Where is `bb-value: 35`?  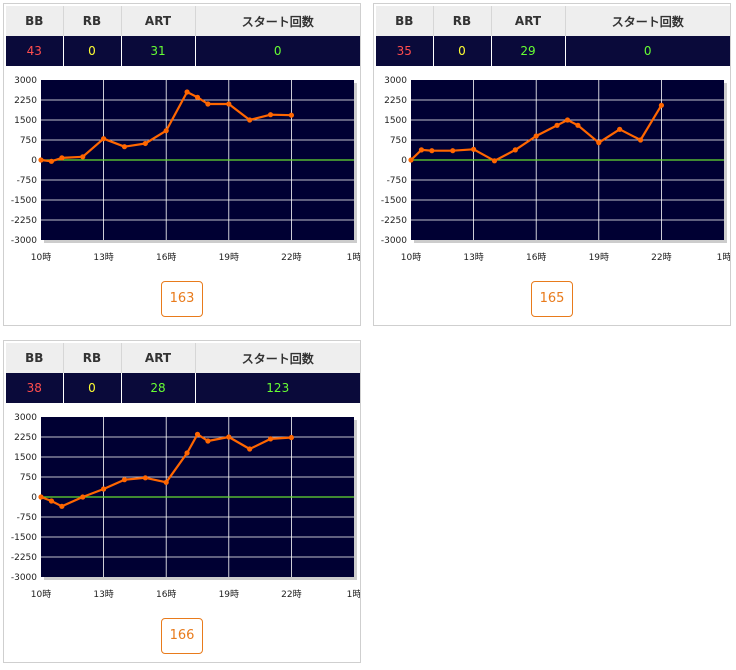
bb-value: 35 is located at coordinates (405, 51).